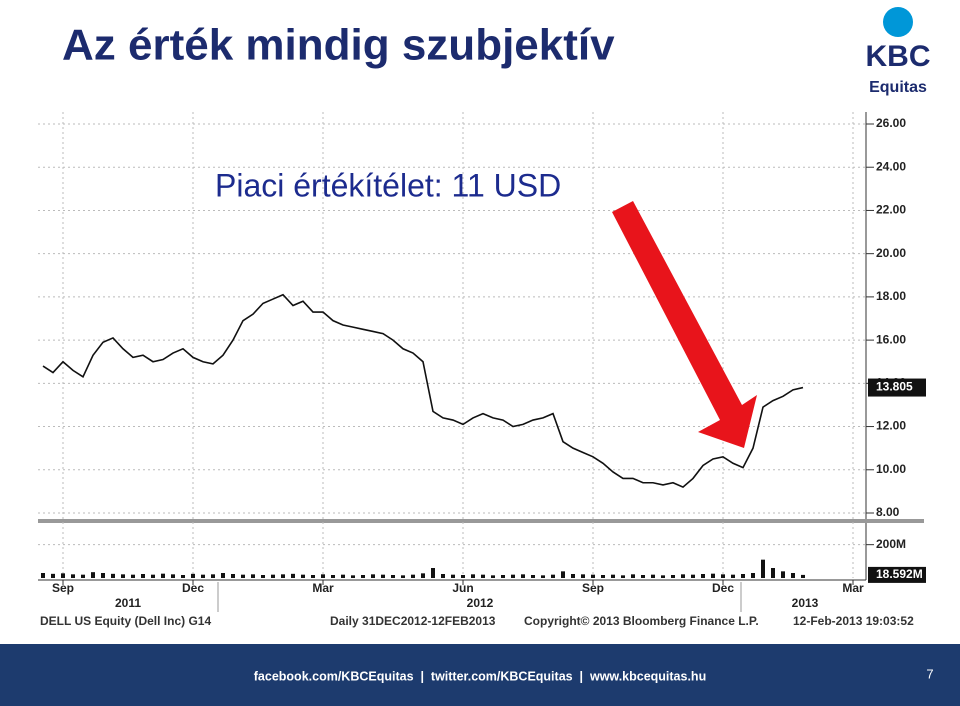 The height and width of the screenshot is (706, 960). I want to click on last-price-label: 13.805, so click(894, 387).